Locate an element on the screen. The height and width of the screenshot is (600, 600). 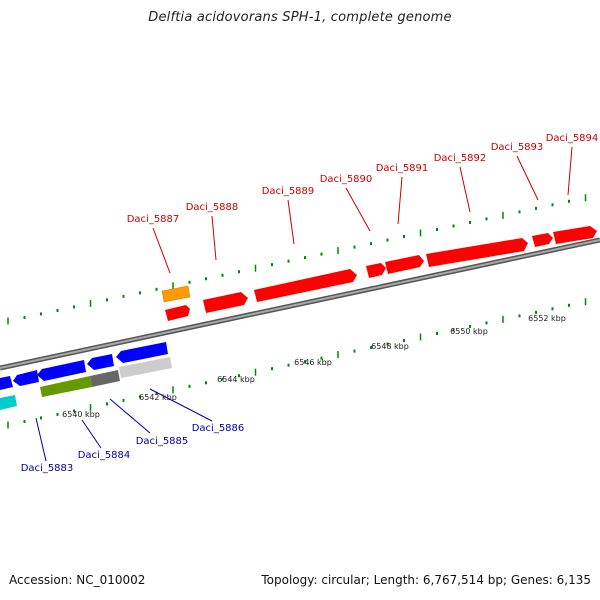
kbp-scale-label: 6546 kbp is located at coordinates (313, 362).